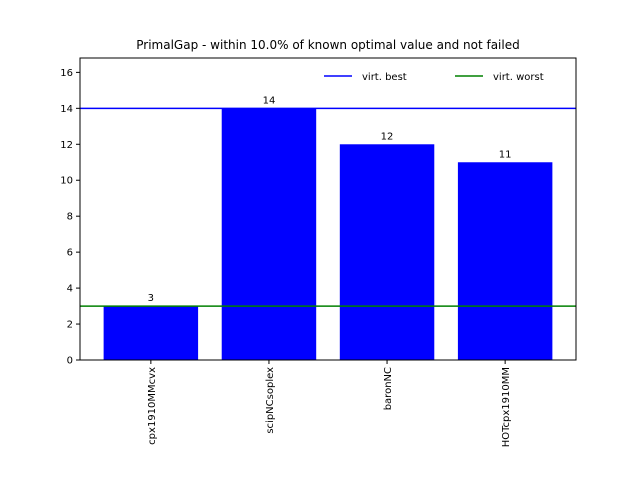 This screenshot has width=640, height=480. I want to click on x-tick-label: scipNCsoplex, so click(270, 400).